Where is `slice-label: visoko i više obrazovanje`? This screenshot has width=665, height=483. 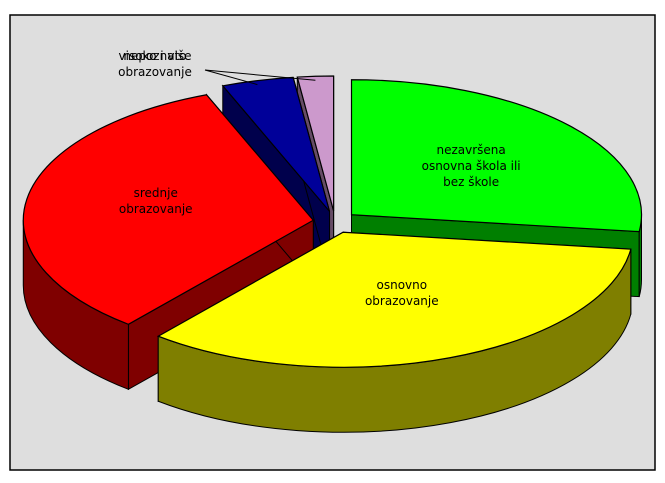
slice-label: visoko i više obrazovanje is located at coordinates (155, 64).